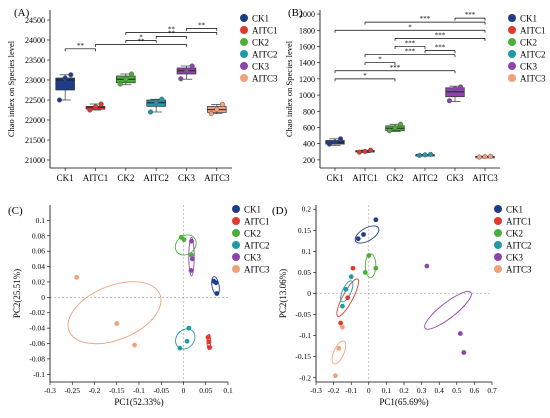  I want to click on x-tick-label: 0.7, so click(492, 390).